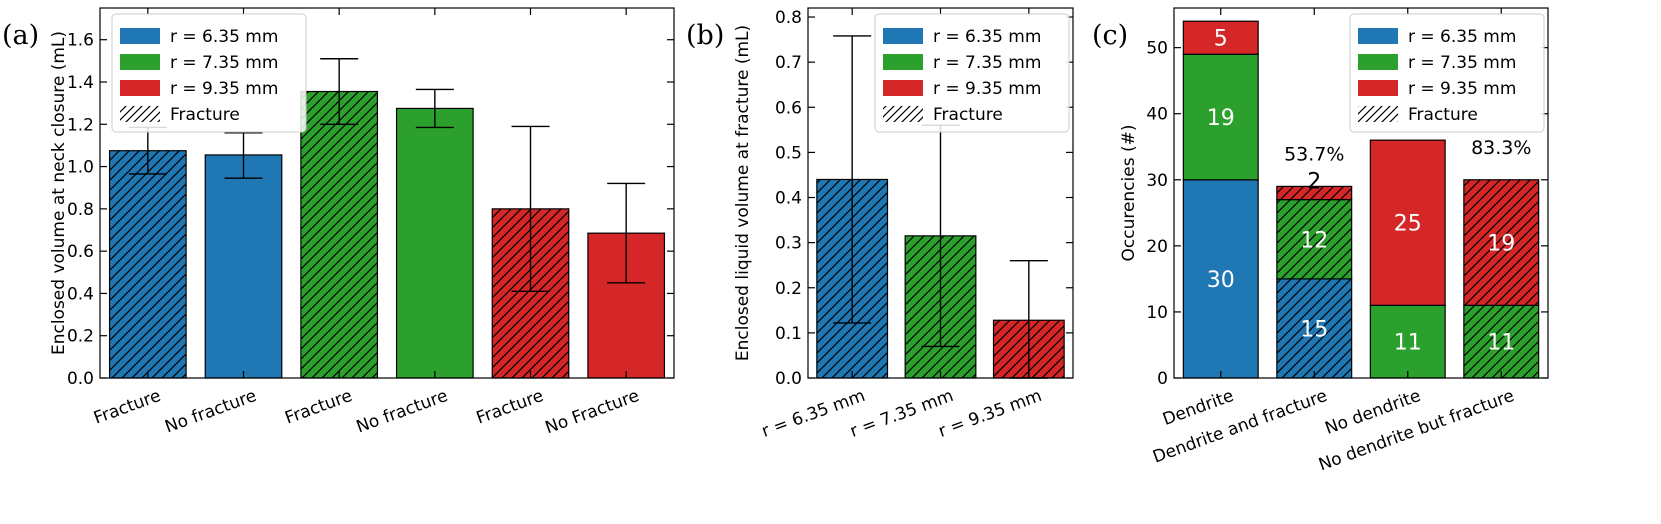  I want to click on segment-label: 2, so click(1314, 181).